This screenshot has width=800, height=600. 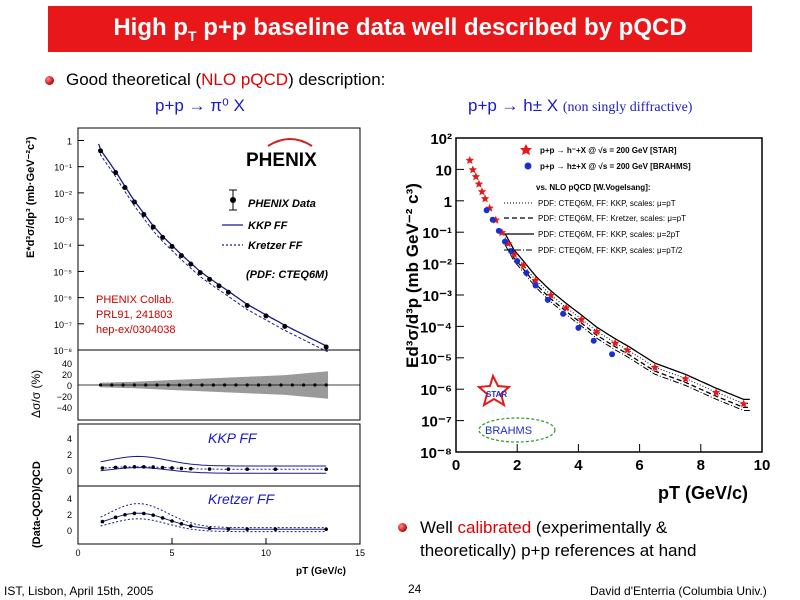 I want to click on mid-ytick-label: 20, so click(x=67, y=375).